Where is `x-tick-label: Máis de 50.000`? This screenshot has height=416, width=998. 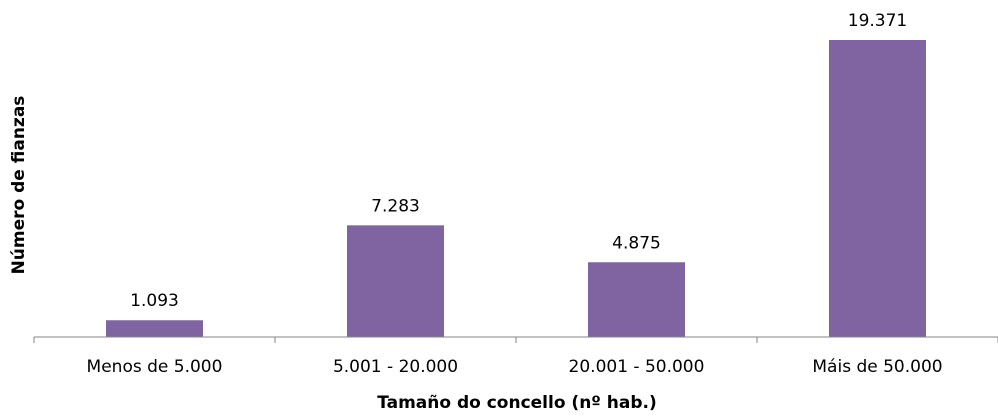 x-tick-label: Máis de 50.000 is located at coordinates (877, 367).